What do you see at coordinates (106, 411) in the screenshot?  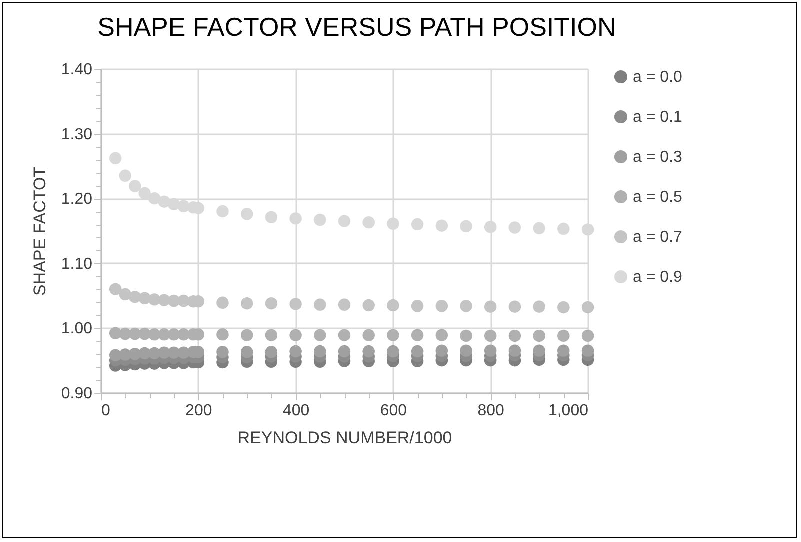 I see `x-tick-label: 0` at bounding box center [106, 411].